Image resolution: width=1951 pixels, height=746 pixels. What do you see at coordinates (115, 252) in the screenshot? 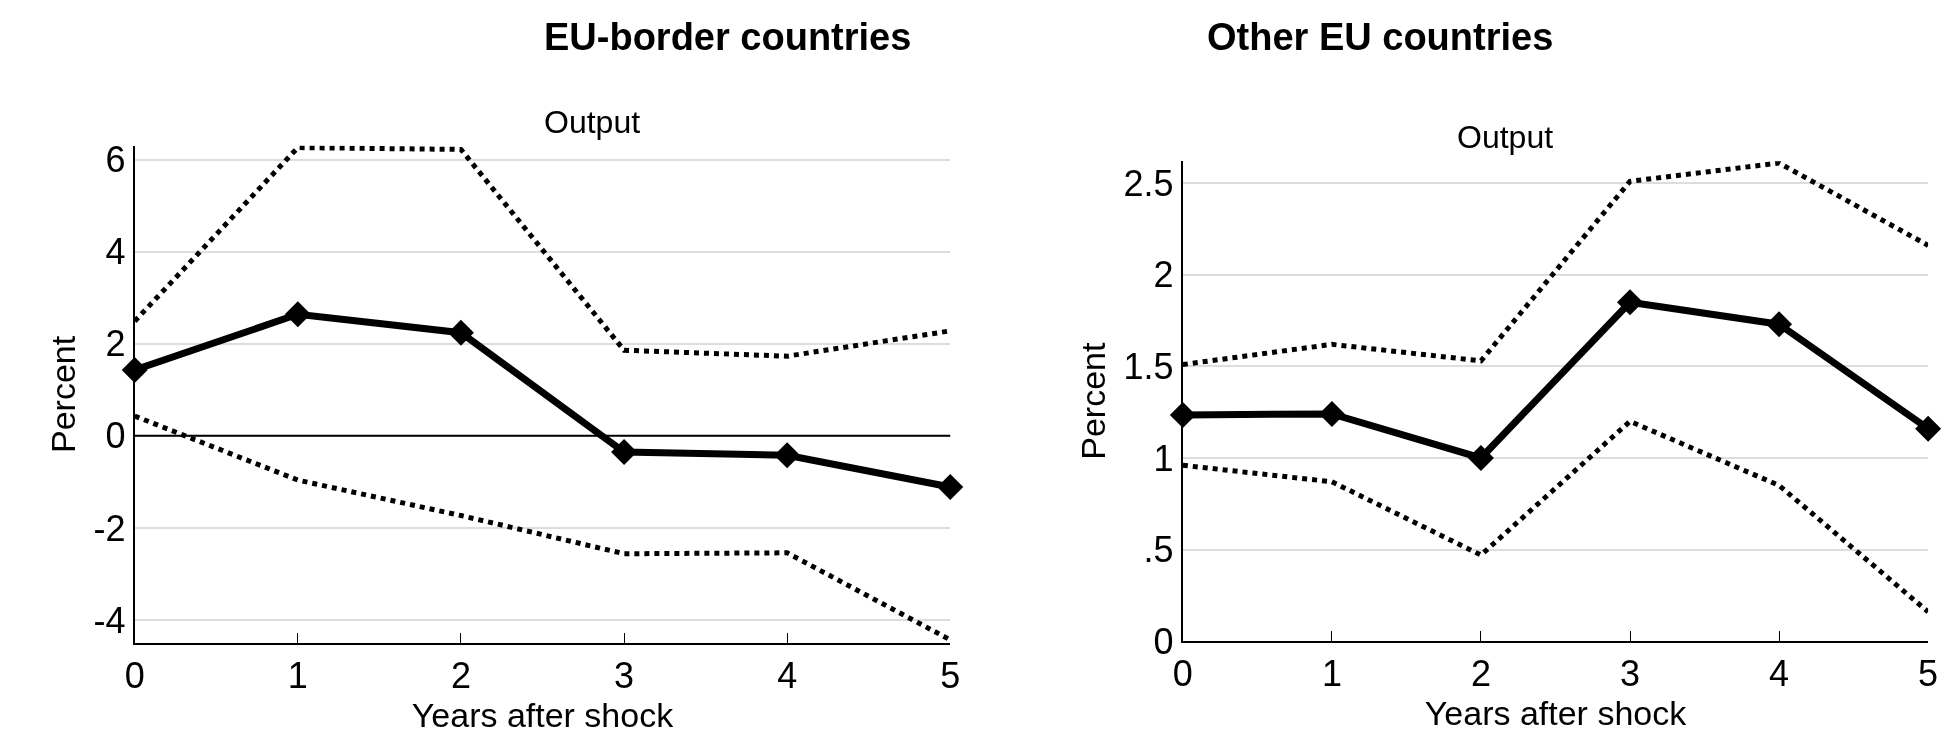
I see `y-tick-label: 4` at bounding box center [115, 252].